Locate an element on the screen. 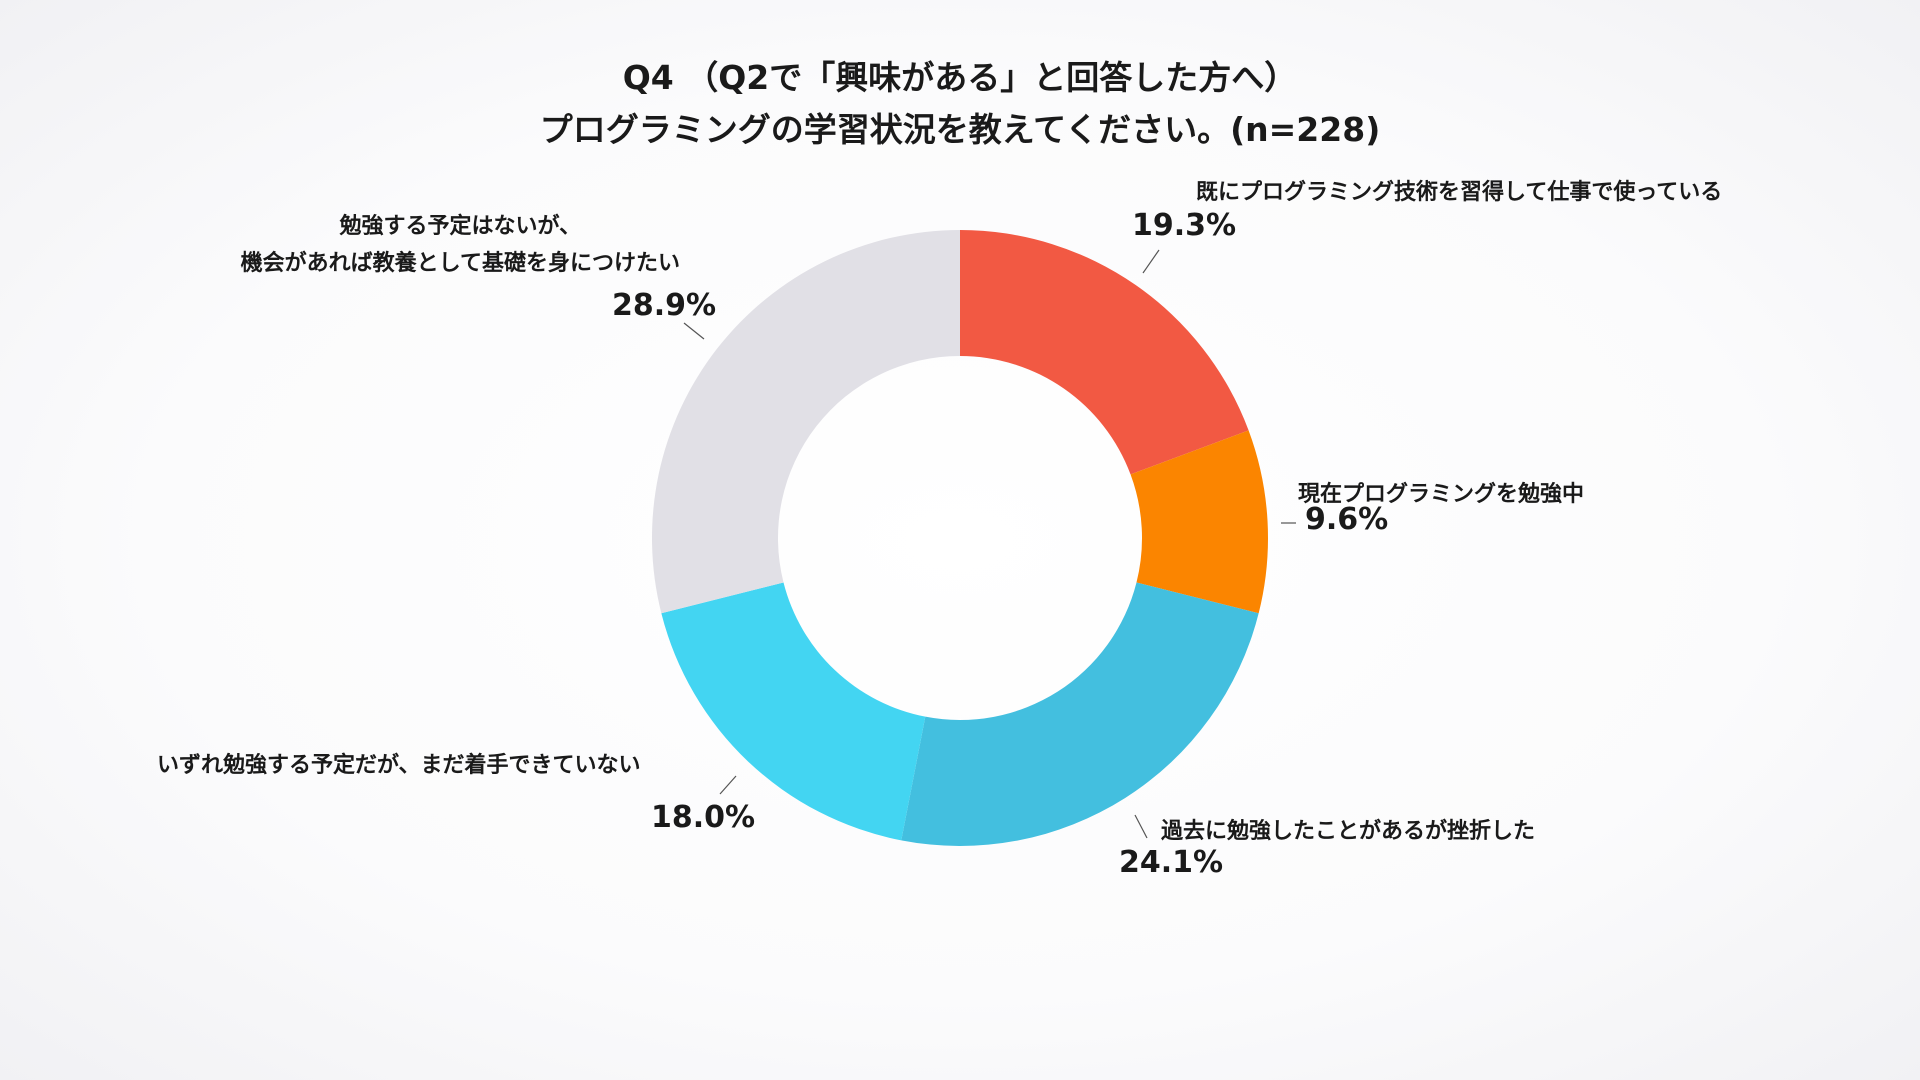 The height and width of the screenshot is (1080, 1920). chart-subtitle: プログラミングの学習状況を教えてください。(n=228) is located at coordinates (960, 129).